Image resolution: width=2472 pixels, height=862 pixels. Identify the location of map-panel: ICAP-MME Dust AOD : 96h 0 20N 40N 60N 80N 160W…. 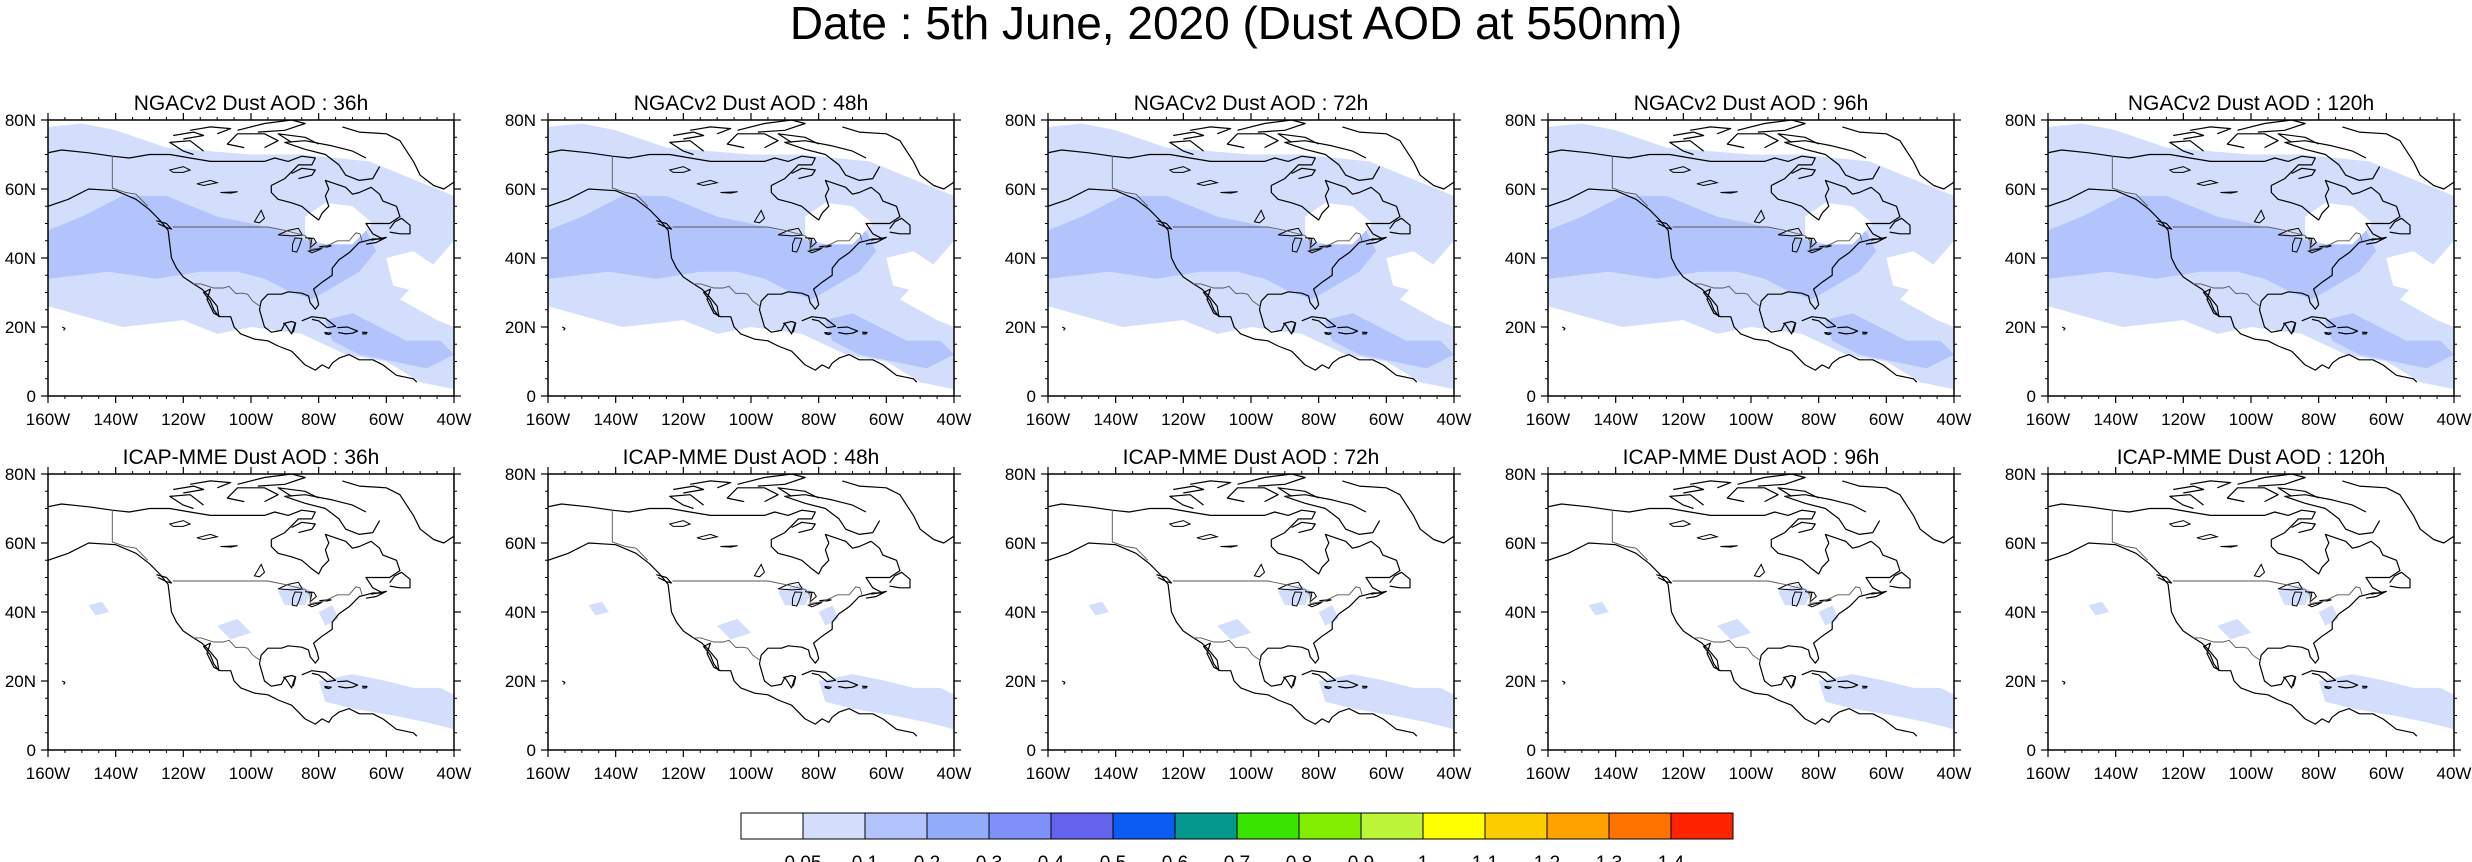
(1738, 614).